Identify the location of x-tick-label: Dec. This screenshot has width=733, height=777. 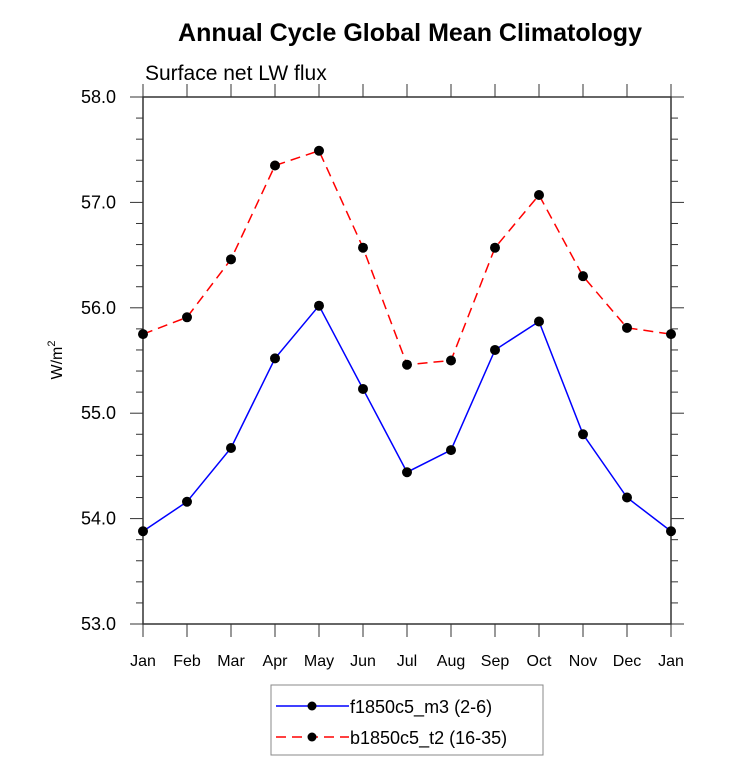
(627, 661).